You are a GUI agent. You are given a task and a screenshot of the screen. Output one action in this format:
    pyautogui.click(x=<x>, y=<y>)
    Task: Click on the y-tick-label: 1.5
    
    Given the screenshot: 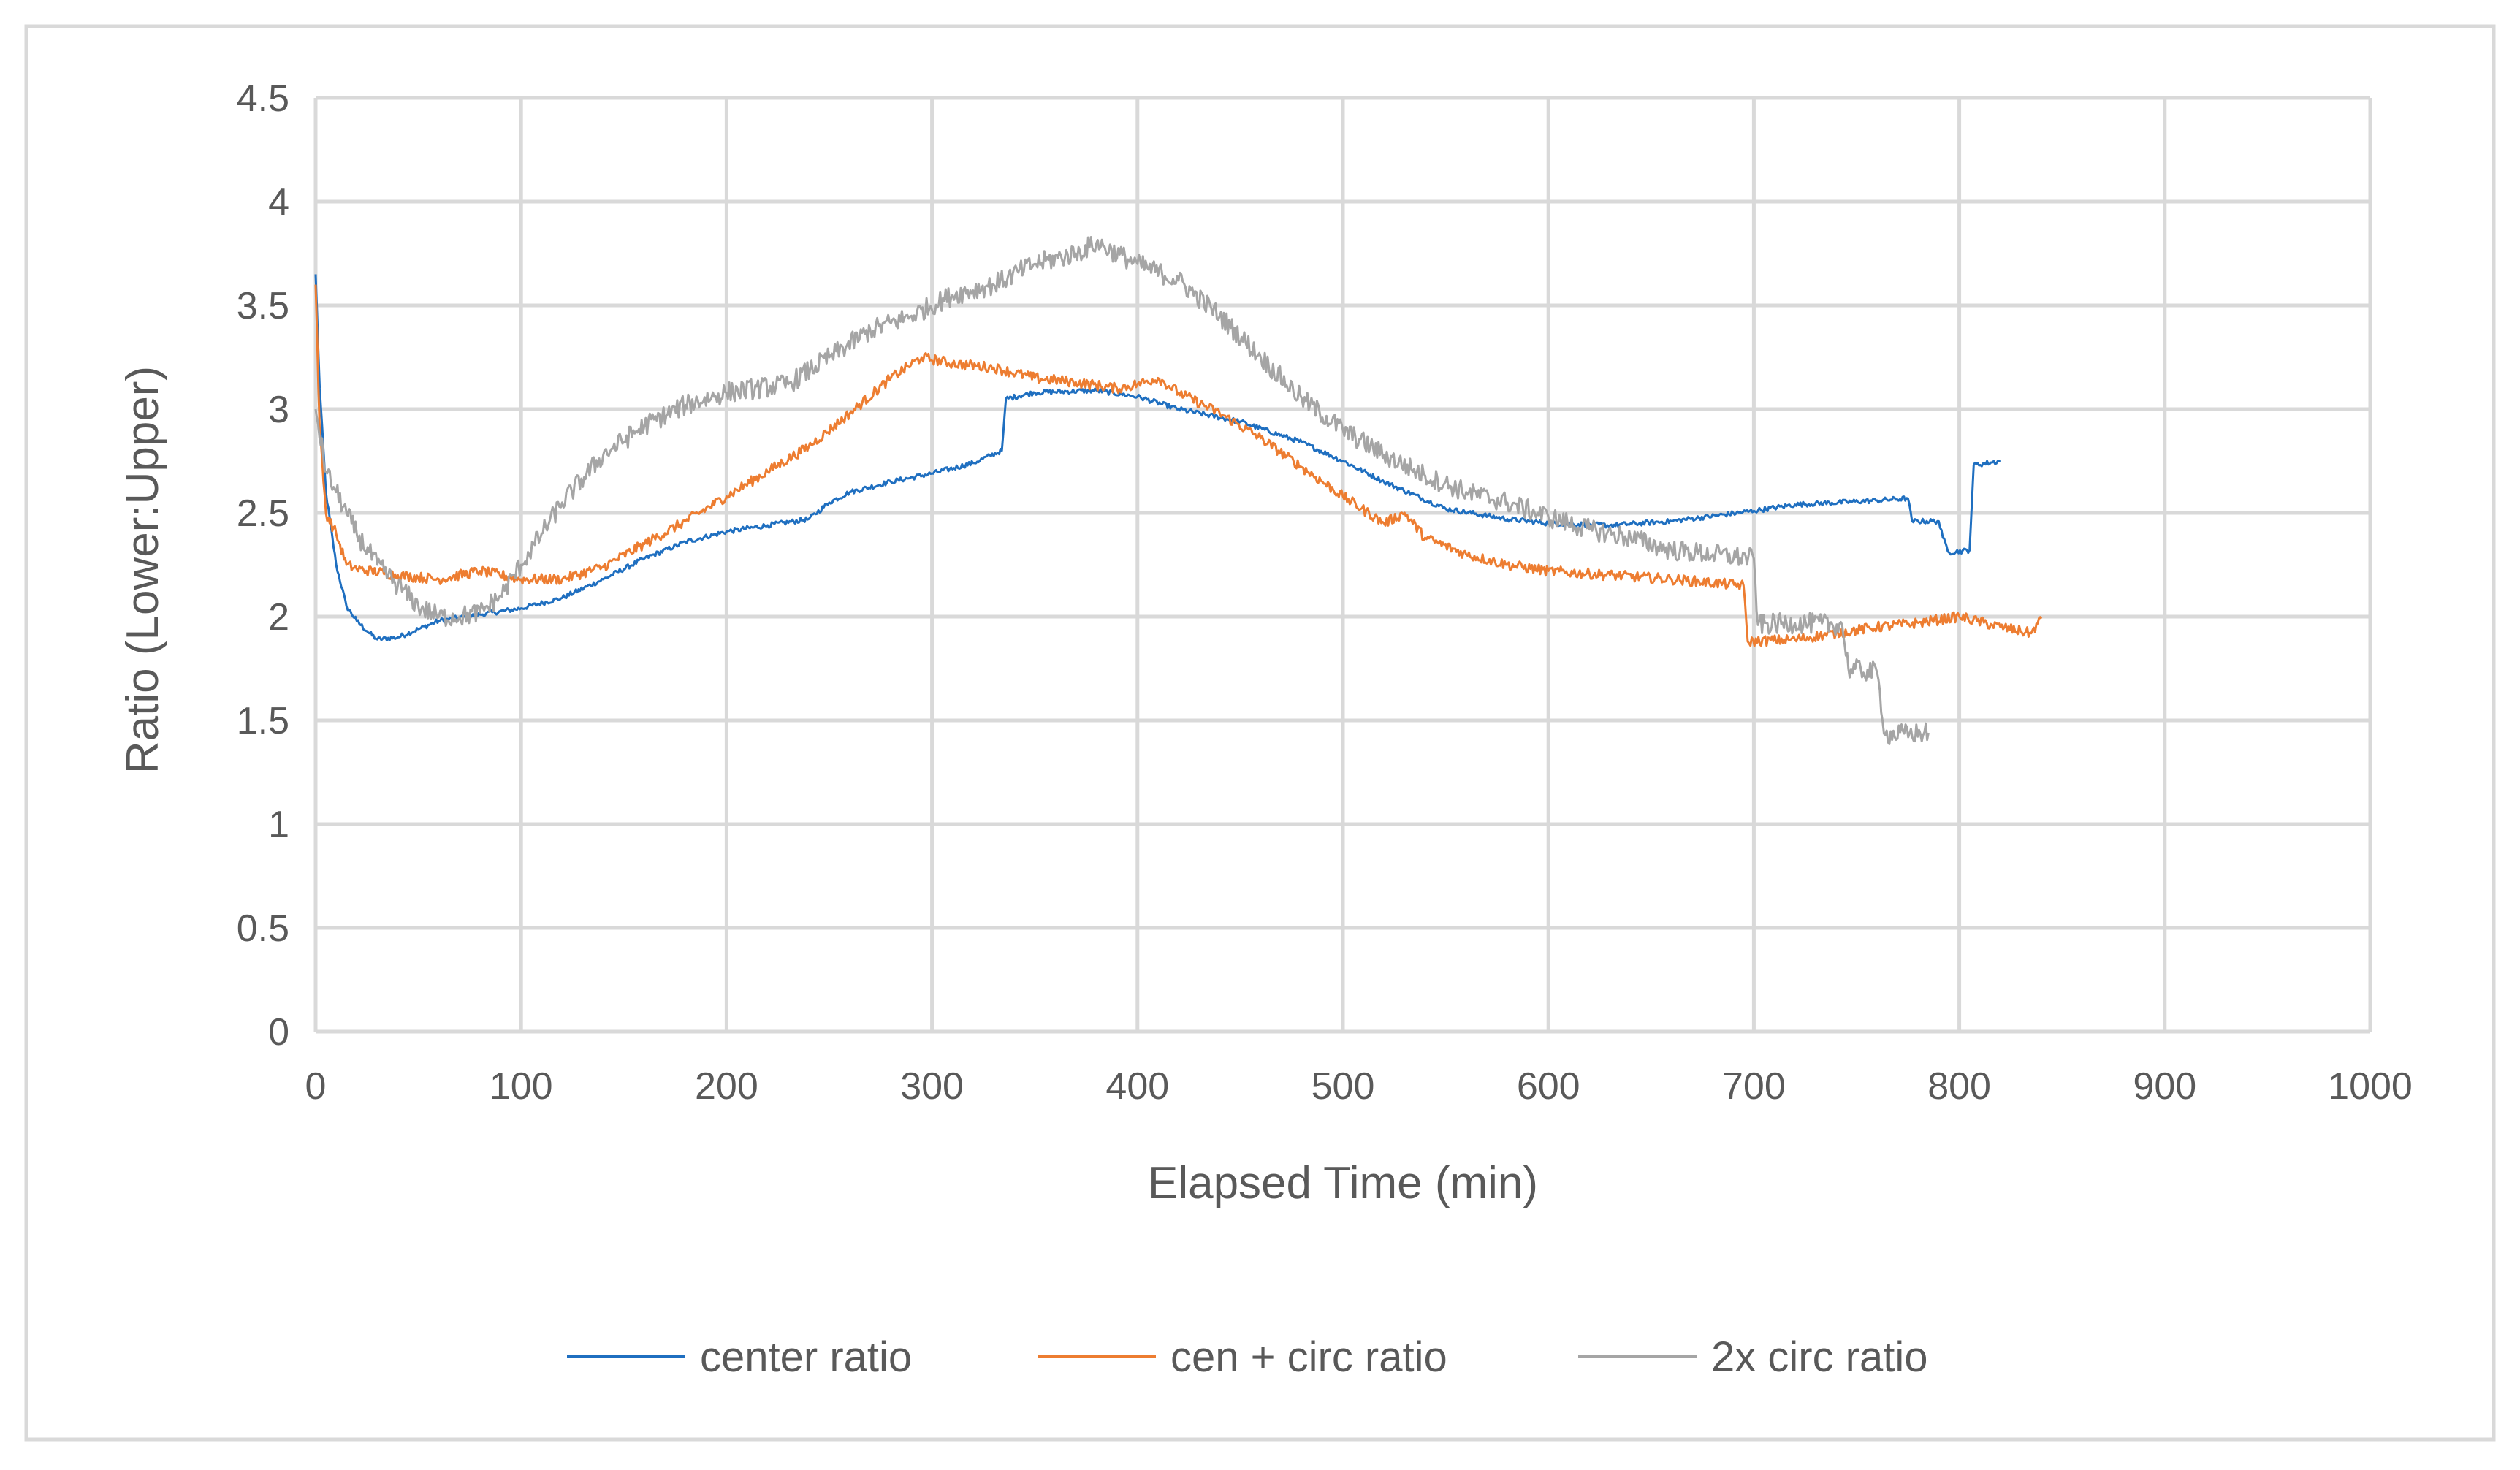 What is the action you would take?
    pyautogui.click(x=263, y=721)
    